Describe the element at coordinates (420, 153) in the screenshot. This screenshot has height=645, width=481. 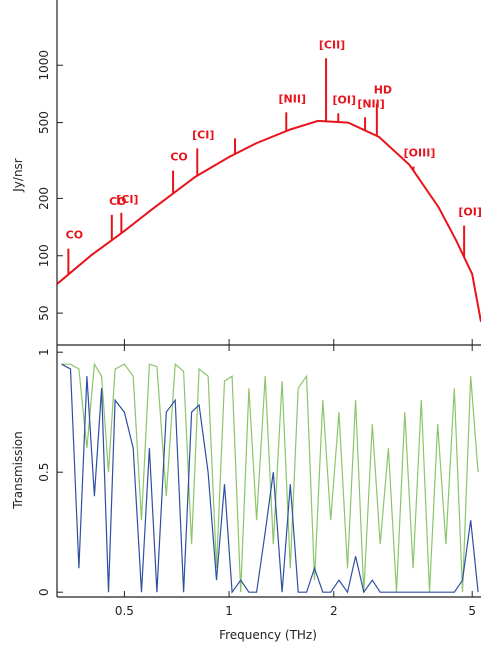
I see `line-label: [OIII]` at that location.